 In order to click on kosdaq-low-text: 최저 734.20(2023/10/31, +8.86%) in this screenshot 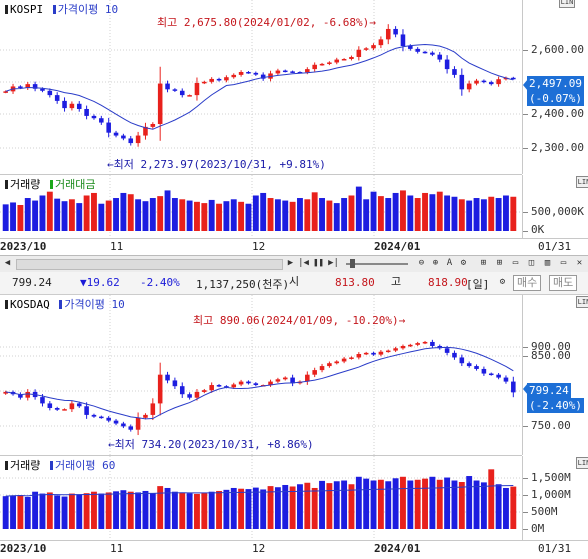, I will do `click(214, 444)`.